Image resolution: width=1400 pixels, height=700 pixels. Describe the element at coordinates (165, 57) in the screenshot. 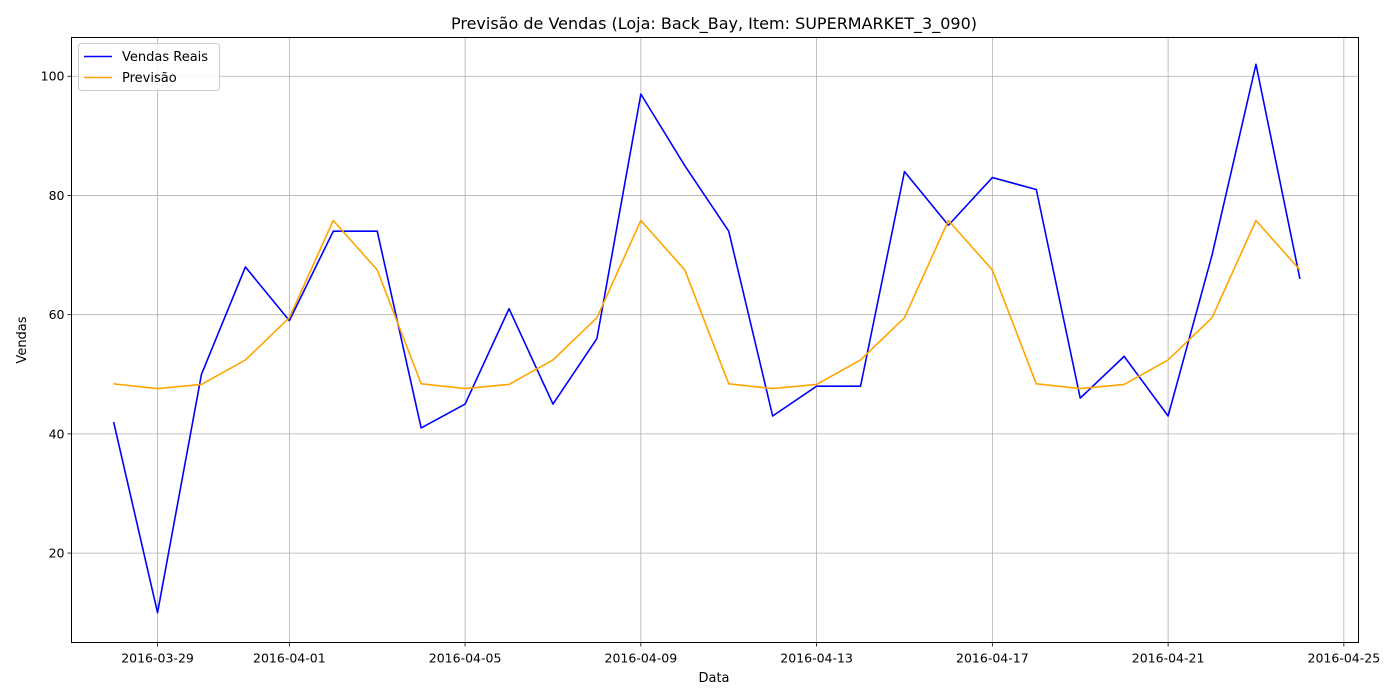

I see `legend-label: Vendas Reais` at that location.